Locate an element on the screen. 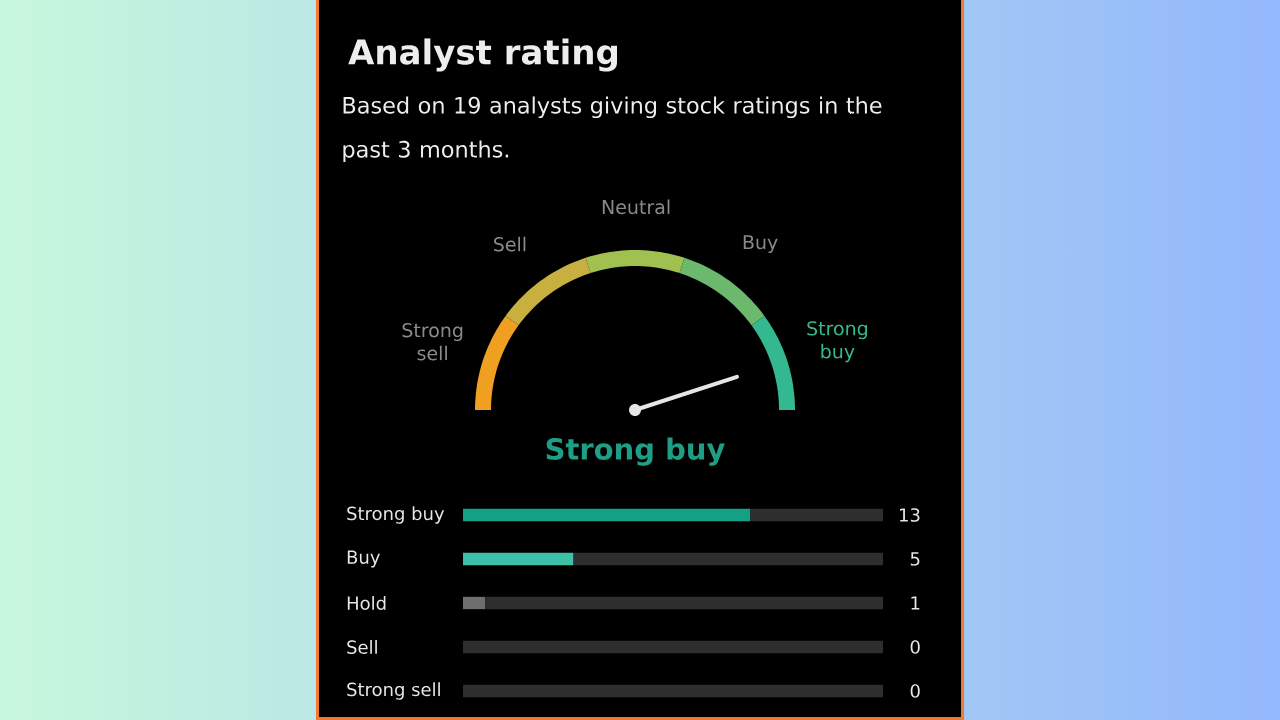  y-tick-label: Sell is located at coordinates (362, 647).